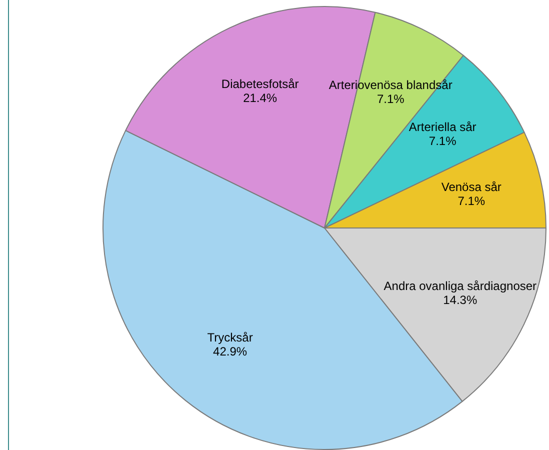  Describe the element at coordinates (260, 98) in the screenshot. I see `data-label: 21.4%` at that location.